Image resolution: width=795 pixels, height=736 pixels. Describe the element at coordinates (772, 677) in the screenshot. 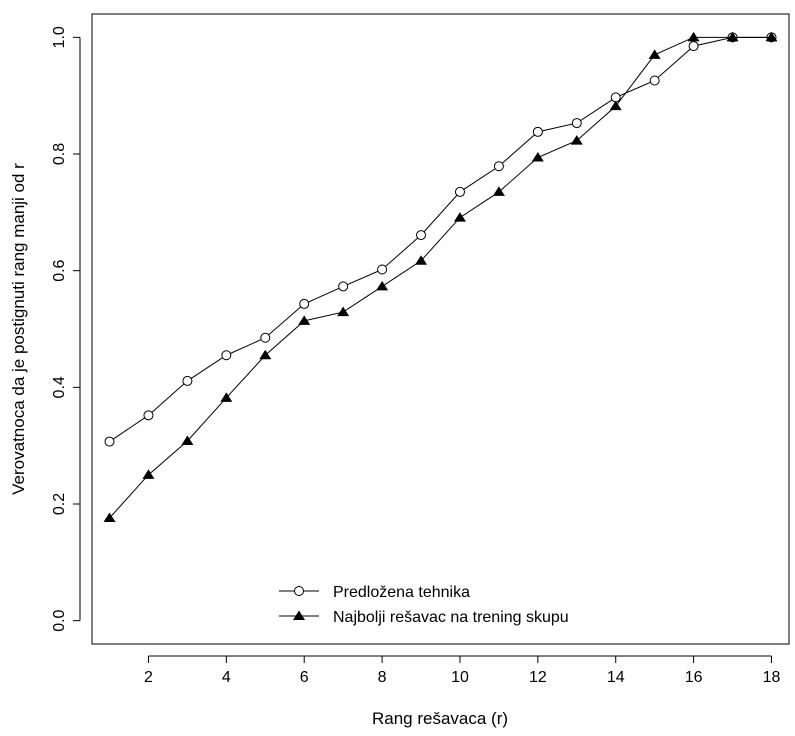

I see `x-tick-label-18: 18` at that location.